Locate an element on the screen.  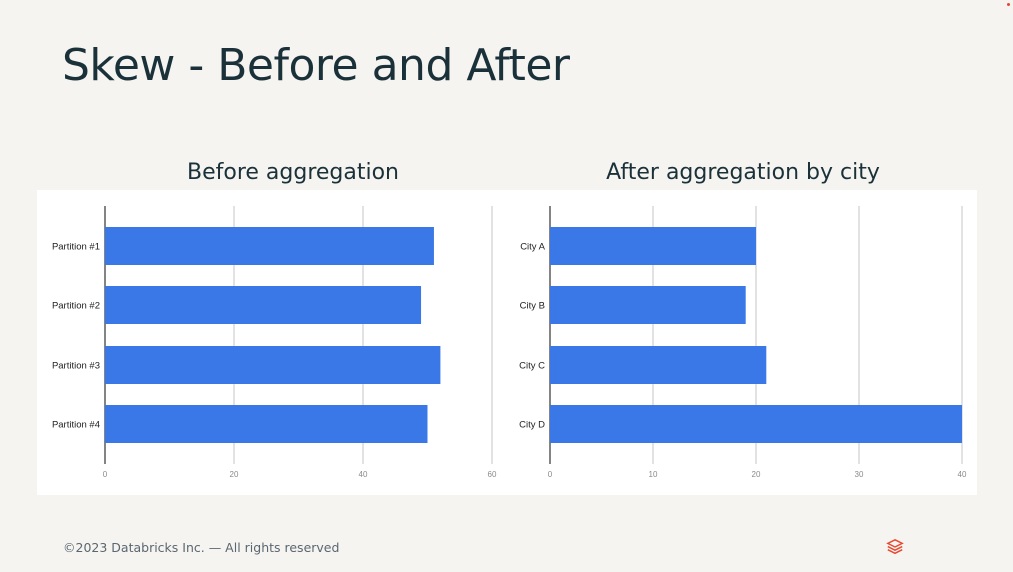
category-label: City D is located at coordinates (532, 425).